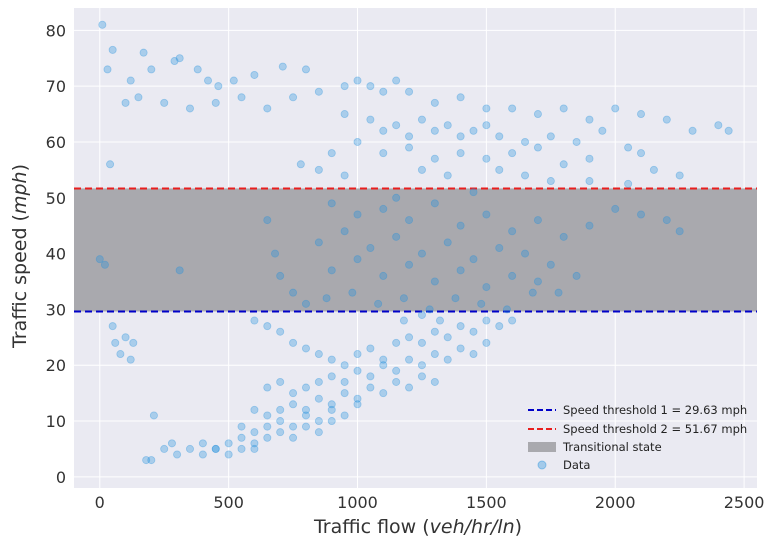  Describe the element at coordinates (56, 142) in the screenshot. I see `y-tick-label: 60` at that location.